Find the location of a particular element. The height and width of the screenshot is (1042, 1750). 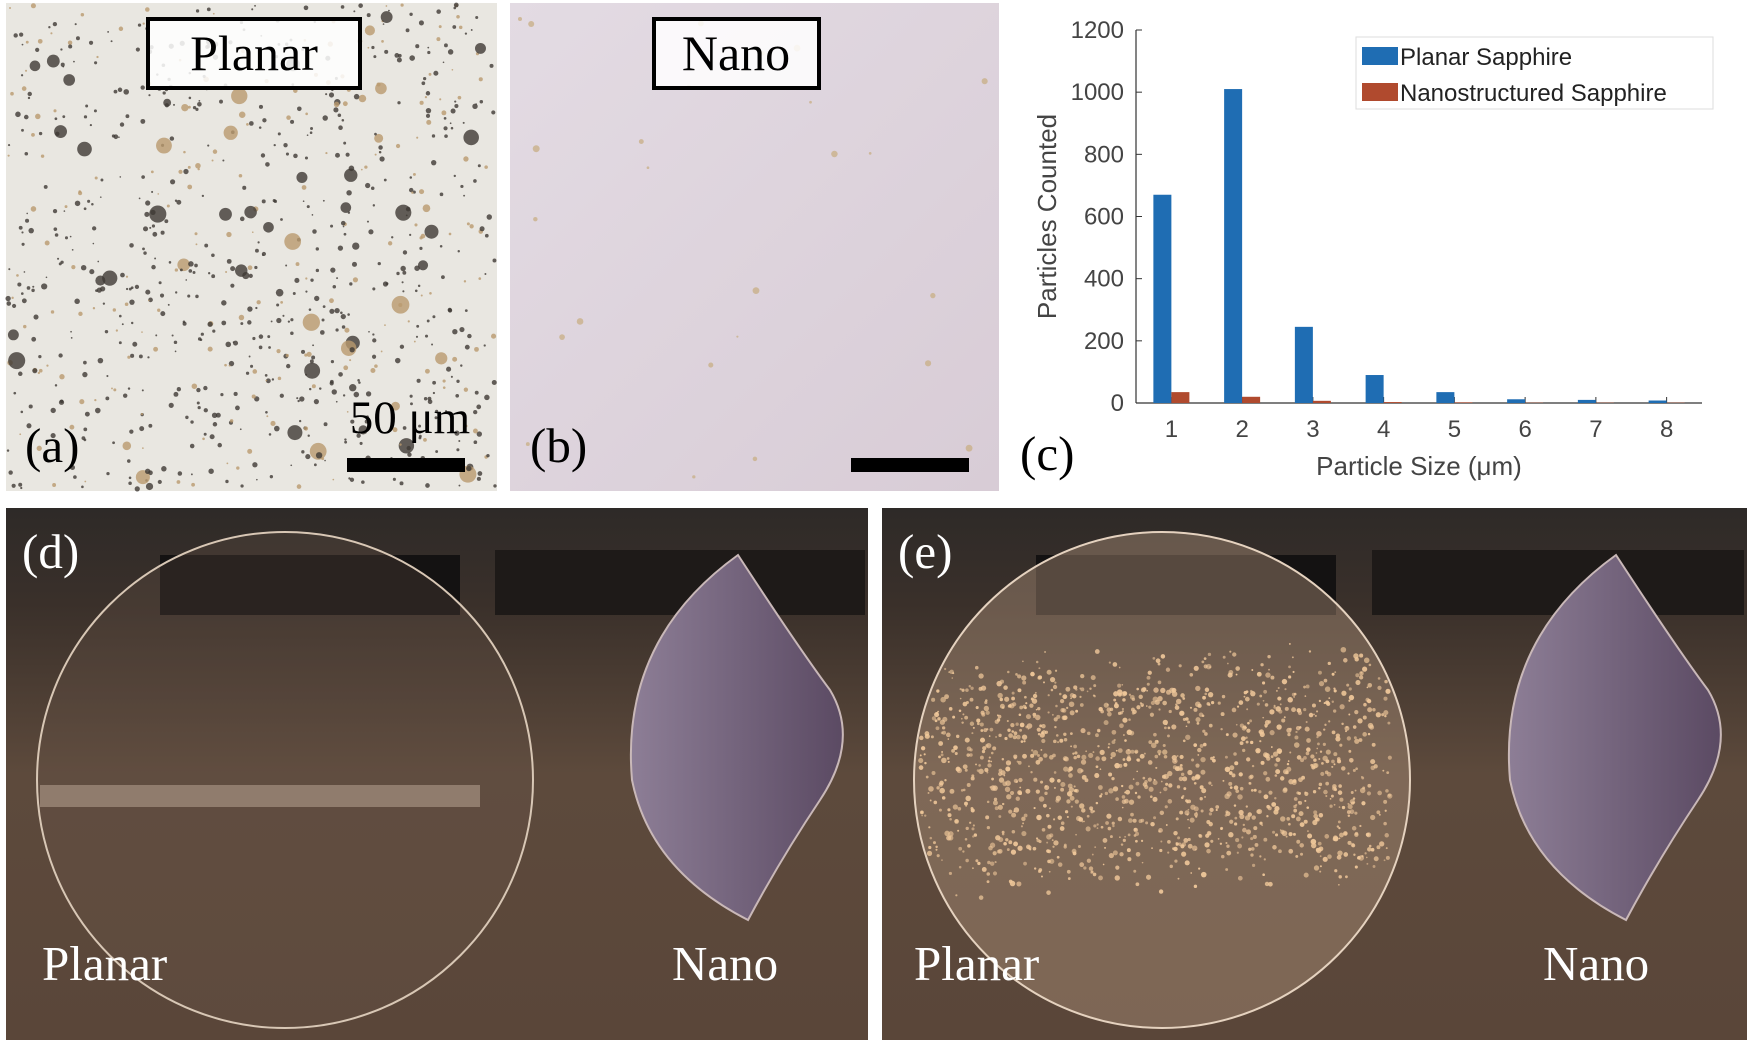

planar-wafer is located at coordinates (1162, 780).